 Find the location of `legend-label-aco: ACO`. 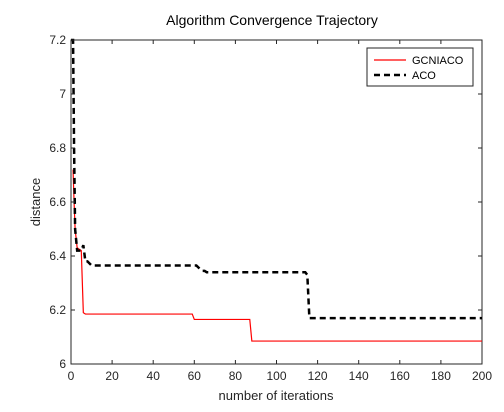

legend-label-aco: ACO is located at coordinates (424, 76).